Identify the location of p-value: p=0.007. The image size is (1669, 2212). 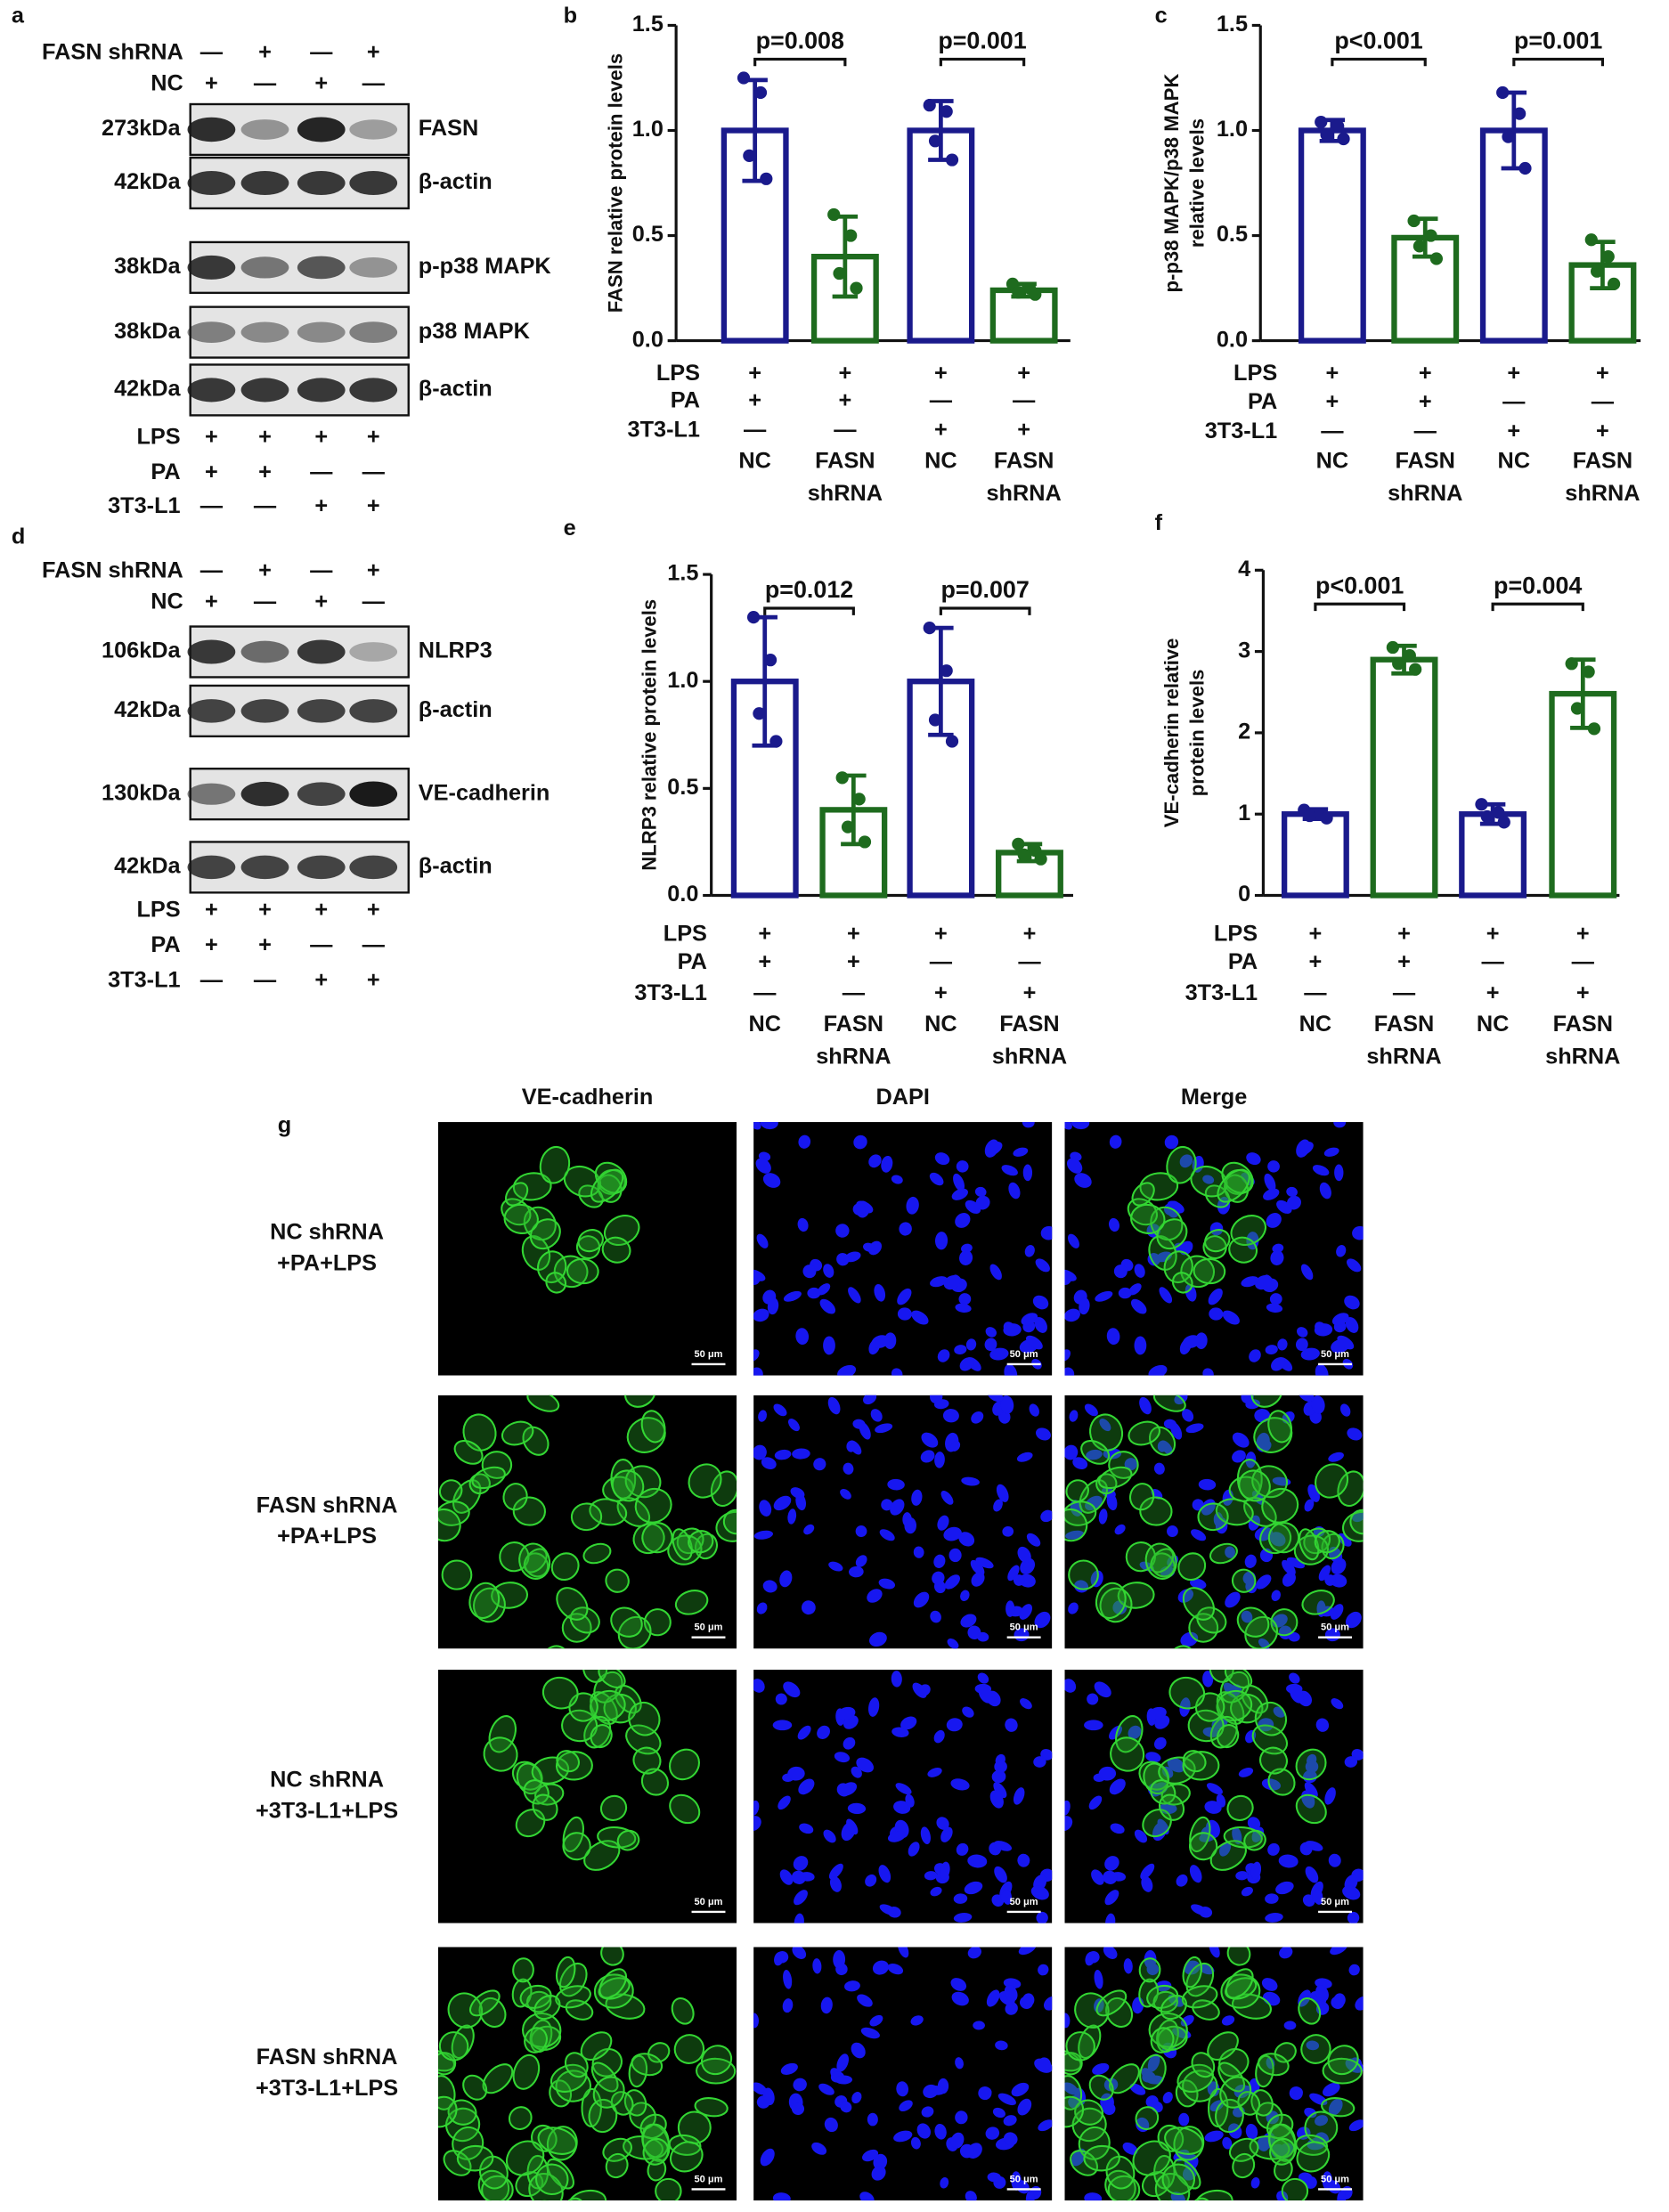
(985, 589).